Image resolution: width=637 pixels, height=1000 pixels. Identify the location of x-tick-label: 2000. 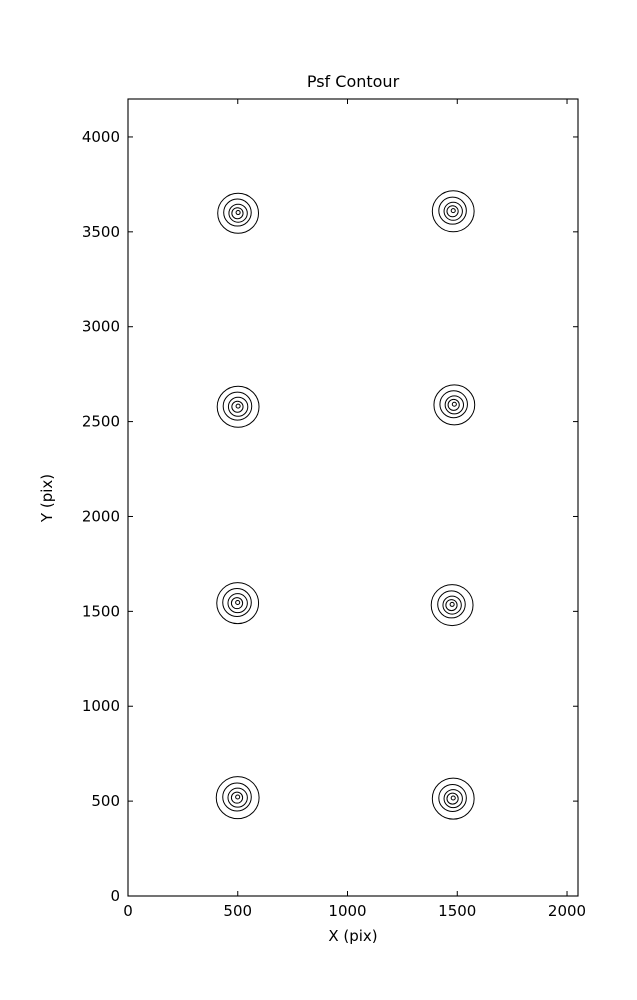
(567, 911).